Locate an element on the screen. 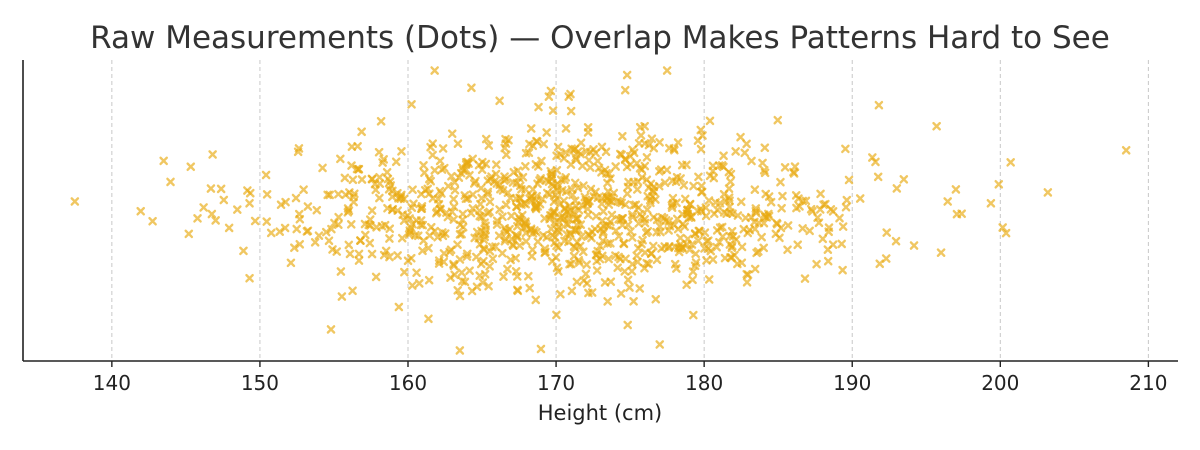  x-tick-label: 160 is located at coordinates (408, 383).